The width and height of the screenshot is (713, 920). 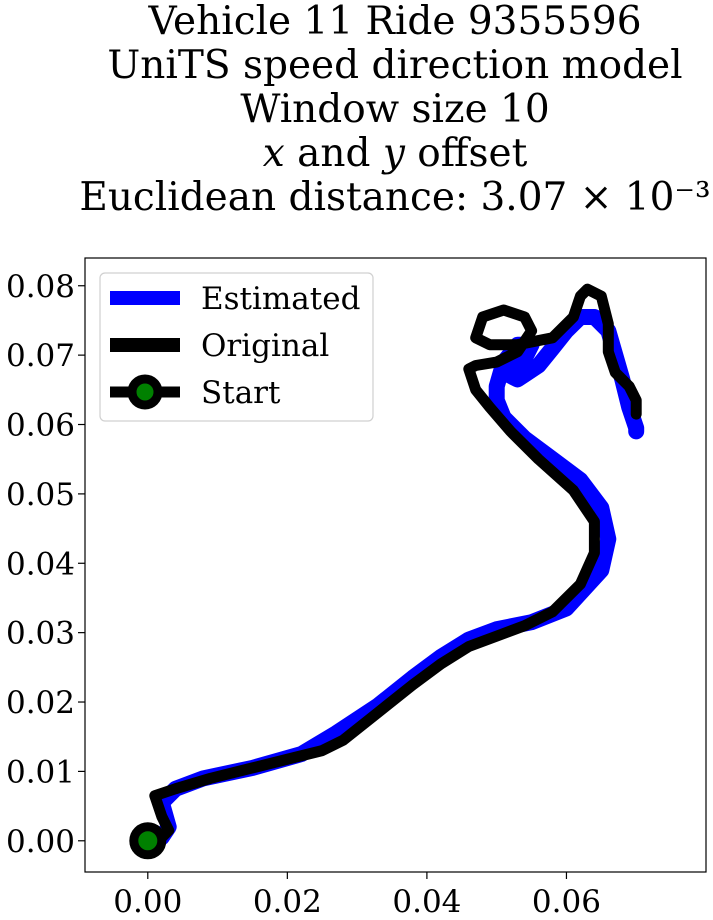 What do you see at coordinates (40, 842) in the screenshot?
I see `y-tick-label: 0.00` at bounding box center [40, 842].